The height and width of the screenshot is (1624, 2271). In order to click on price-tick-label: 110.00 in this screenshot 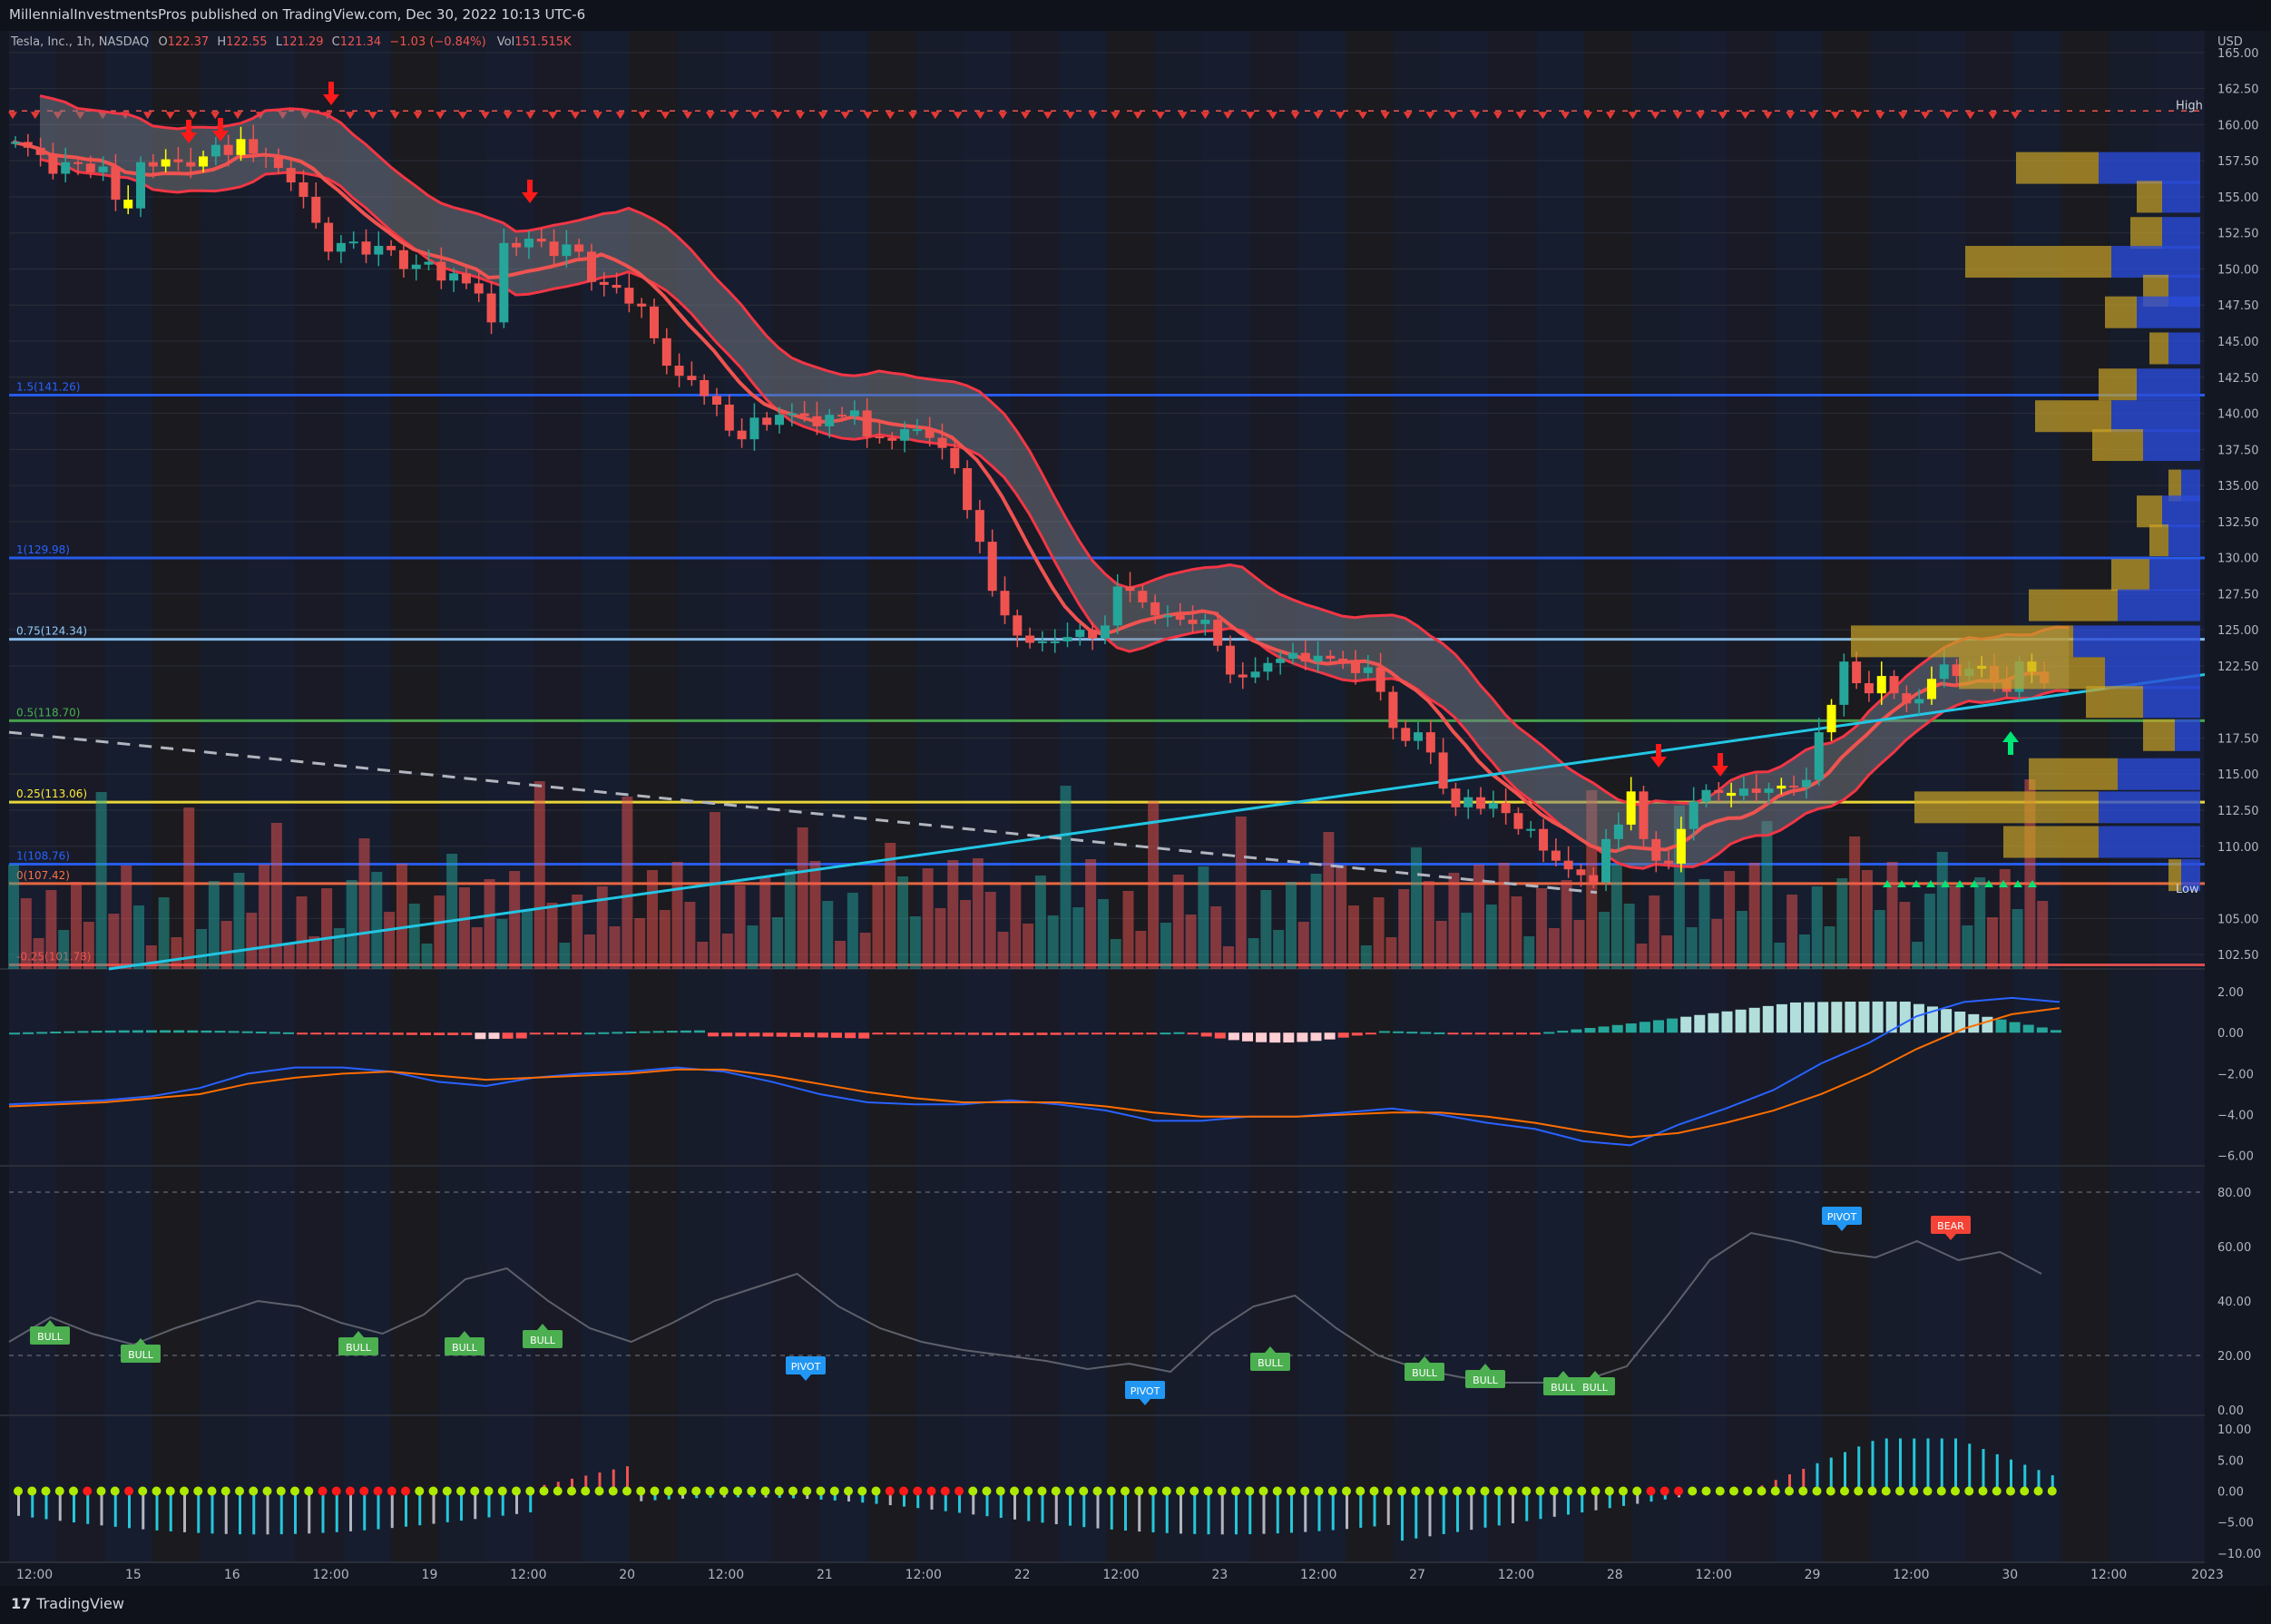, I will do `click(2238, 848)`.